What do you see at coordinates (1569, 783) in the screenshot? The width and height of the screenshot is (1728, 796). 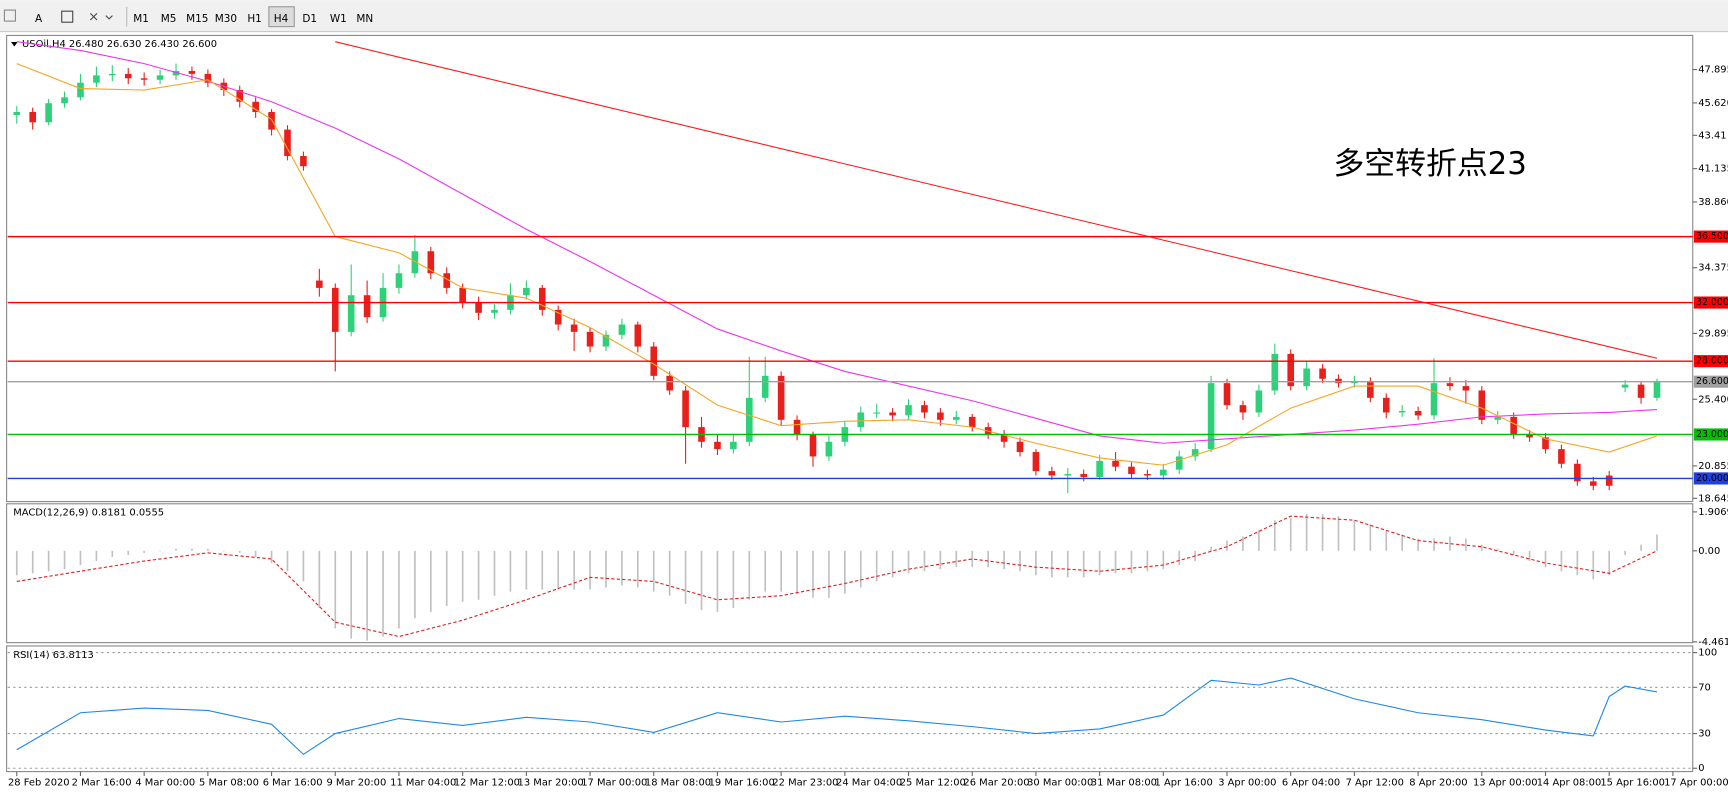 I see `x-tick-label: 14 Apr 08:00` at bounding box center [1569, 783].